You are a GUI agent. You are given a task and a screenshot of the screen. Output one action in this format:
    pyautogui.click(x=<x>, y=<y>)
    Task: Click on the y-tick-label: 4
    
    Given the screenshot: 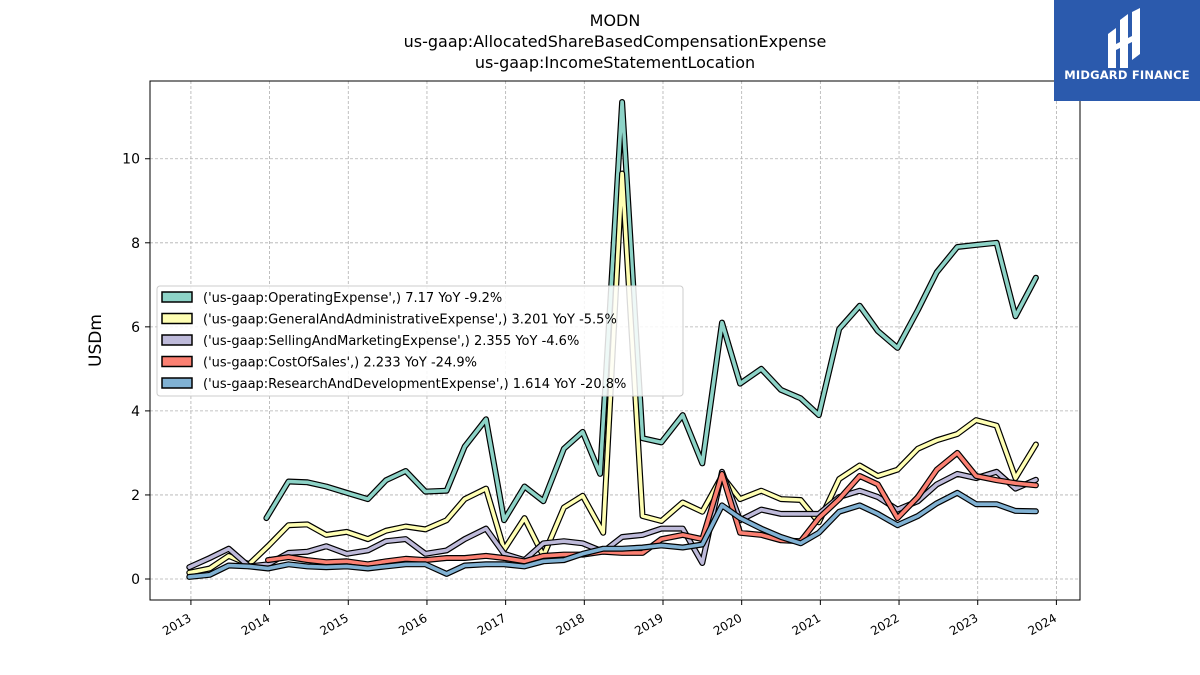 What is the action you would take?
    pyautogui.click(x=135, y=412)
    